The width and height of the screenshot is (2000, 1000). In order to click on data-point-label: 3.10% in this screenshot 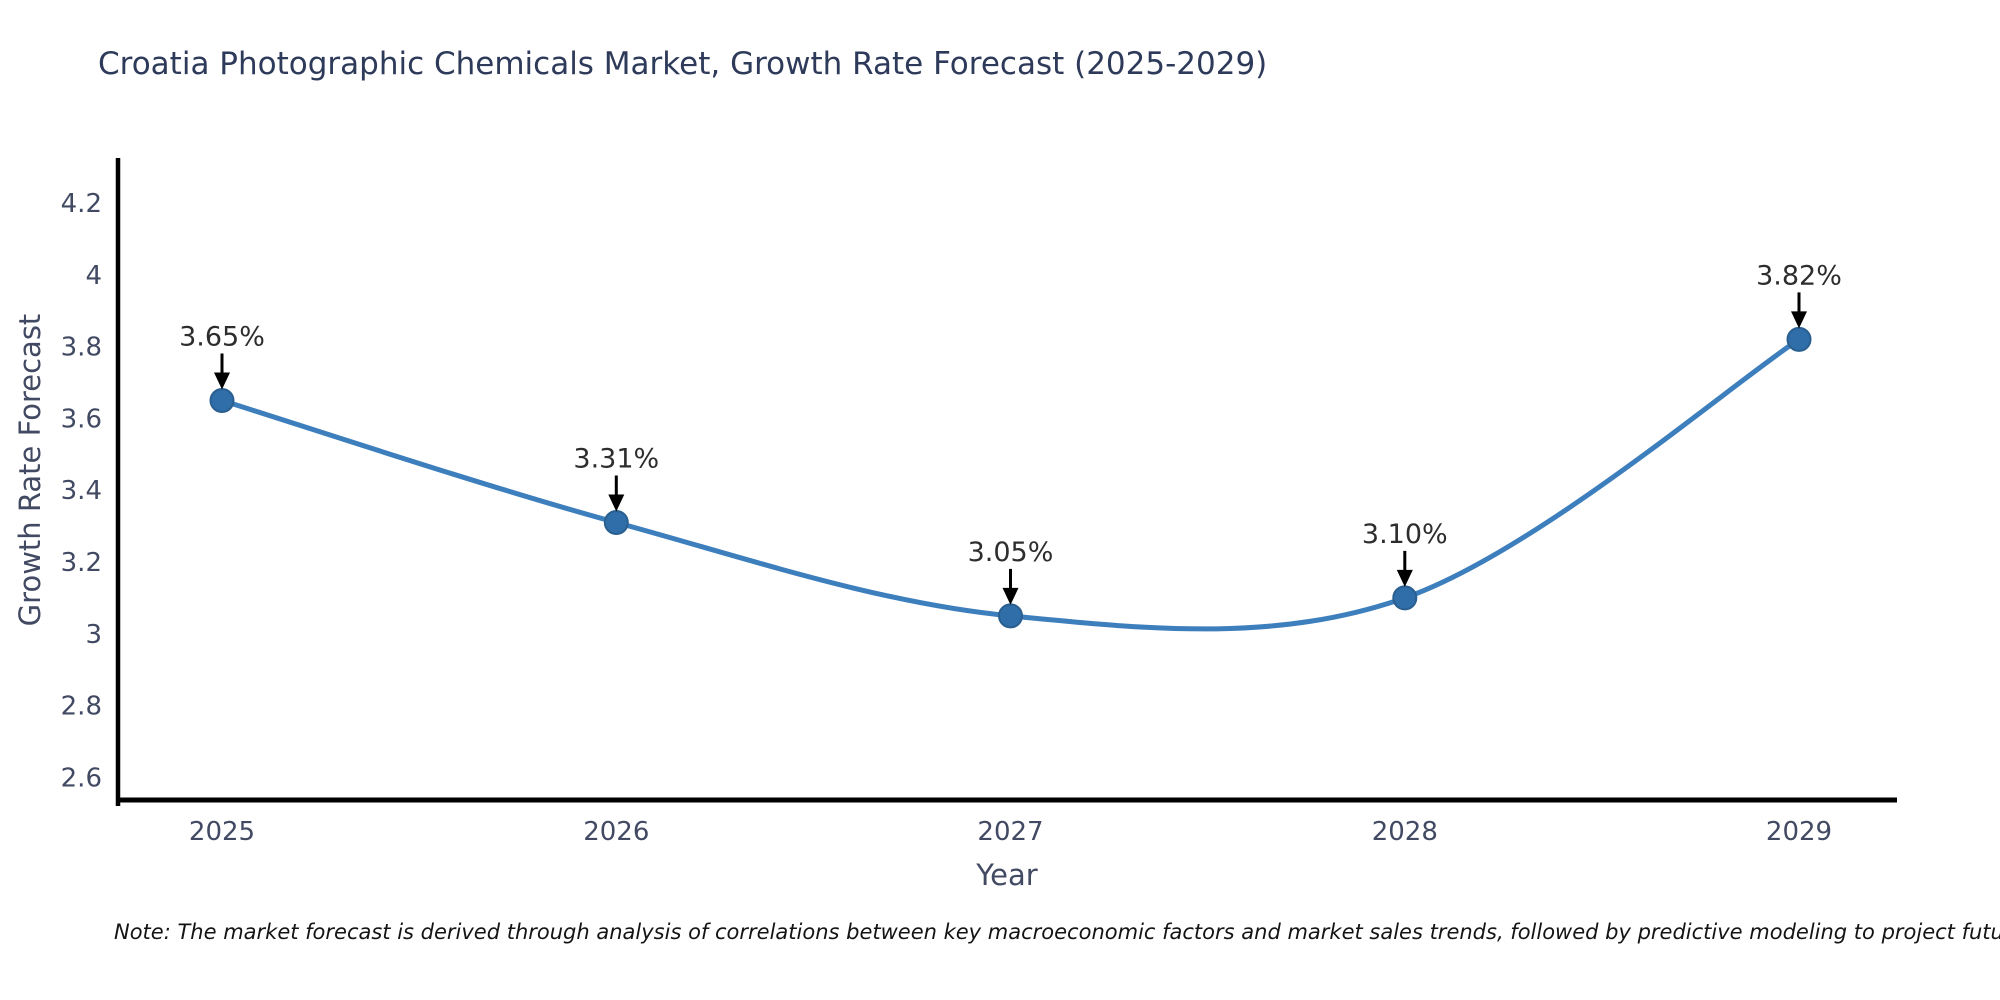, I will do `click(1405, 534)`.